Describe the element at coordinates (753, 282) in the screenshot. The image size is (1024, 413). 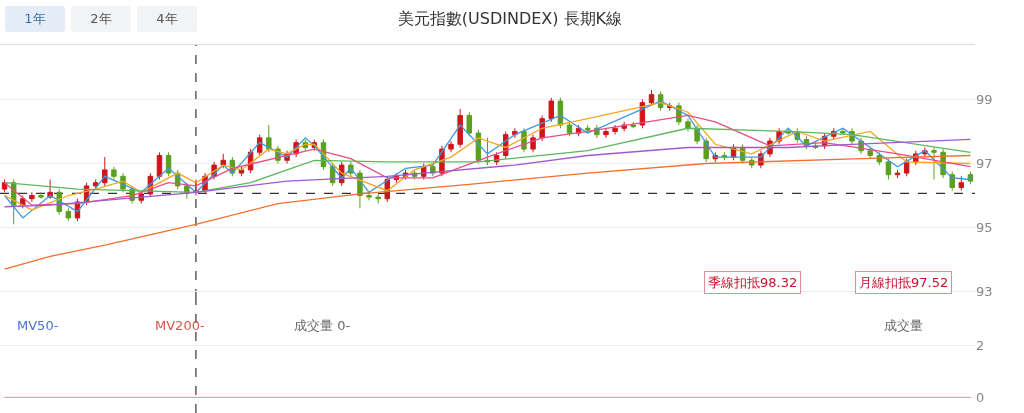
I see `annotation: 季線扣抵98.32` at that location.